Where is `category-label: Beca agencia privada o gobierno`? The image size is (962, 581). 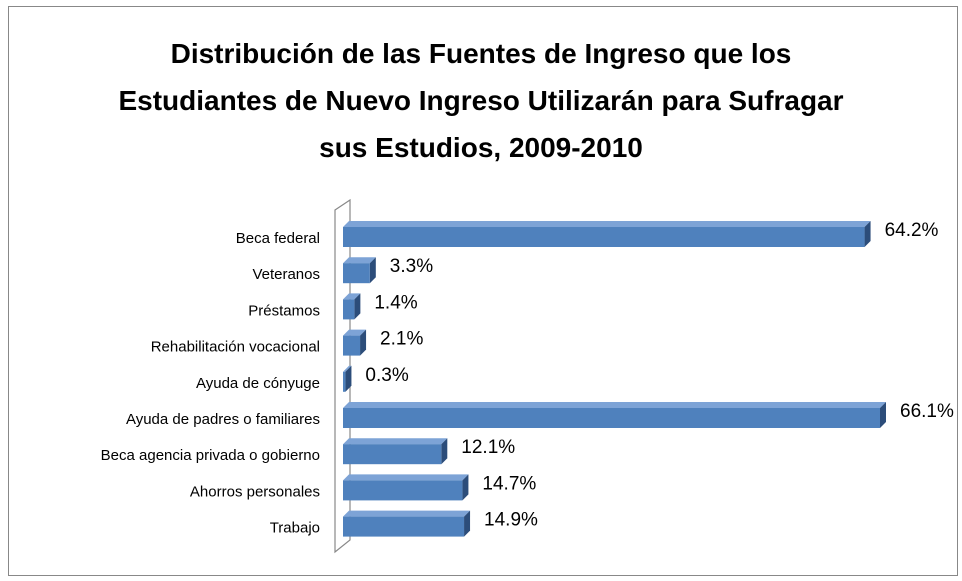 category-label: Beca agencia privada o gobierno is located at coordinates (210, 455).